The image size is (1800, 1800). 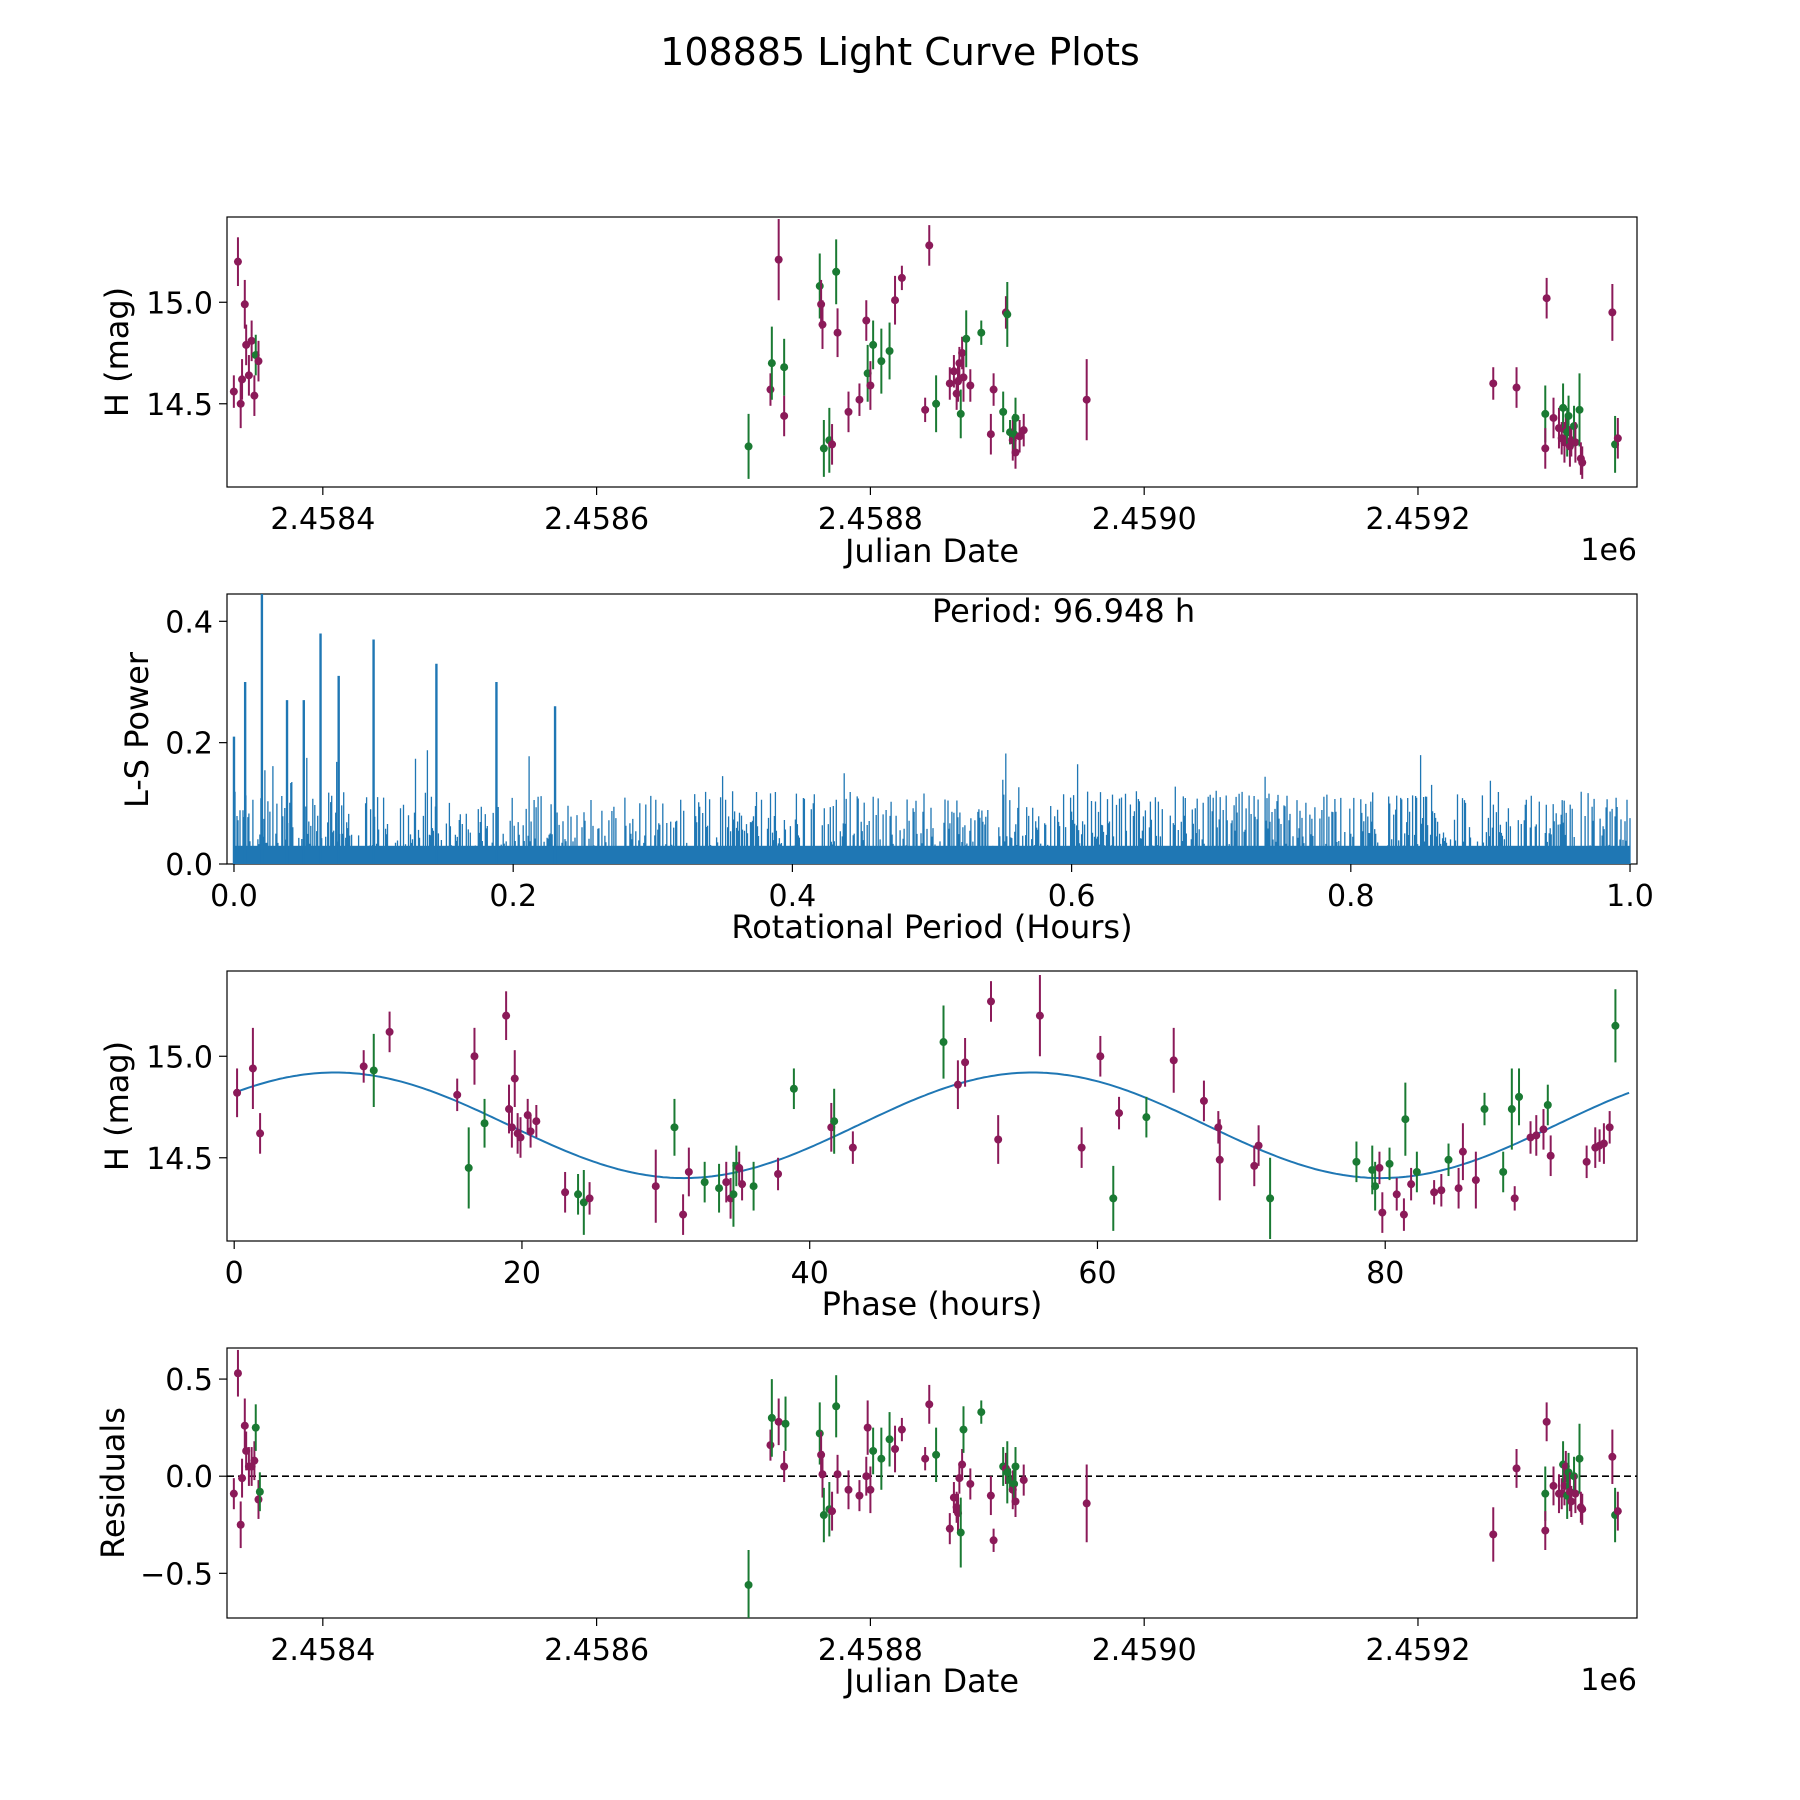 What do you see at coordinates (931, 927) in the screenshot?
I see `periodogram-xlabel: Rotational Period (Hours)` at bounding box center [931, 927].